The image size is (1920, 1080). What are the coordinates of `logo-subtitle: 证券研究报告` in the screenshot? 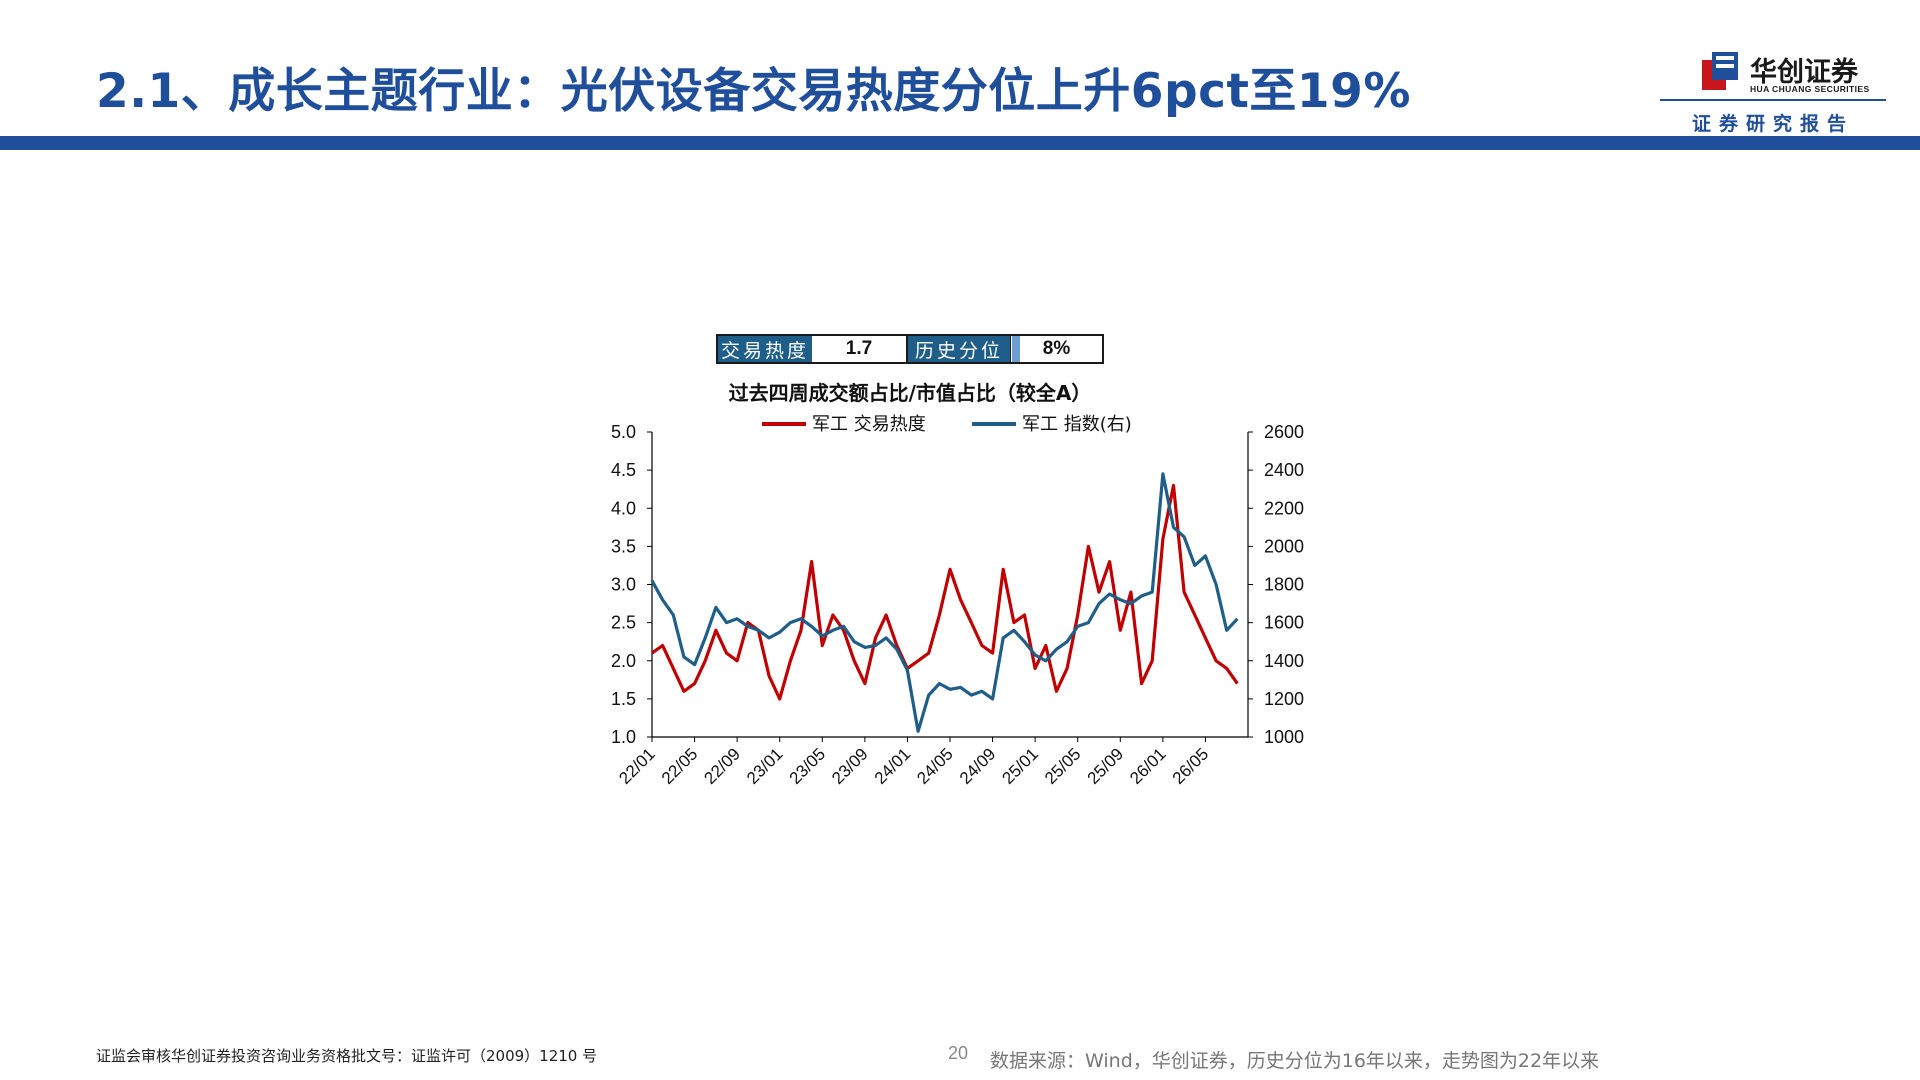 It's located at (1773, 124).